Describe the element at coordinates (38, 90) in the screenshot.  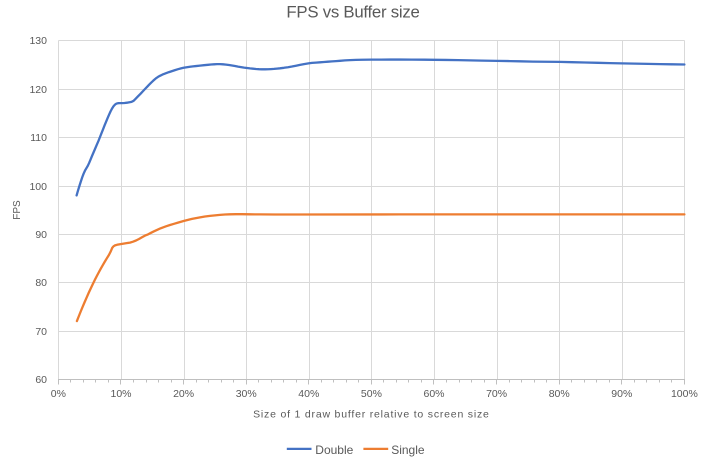
I see `svg-text: 120` at that location.